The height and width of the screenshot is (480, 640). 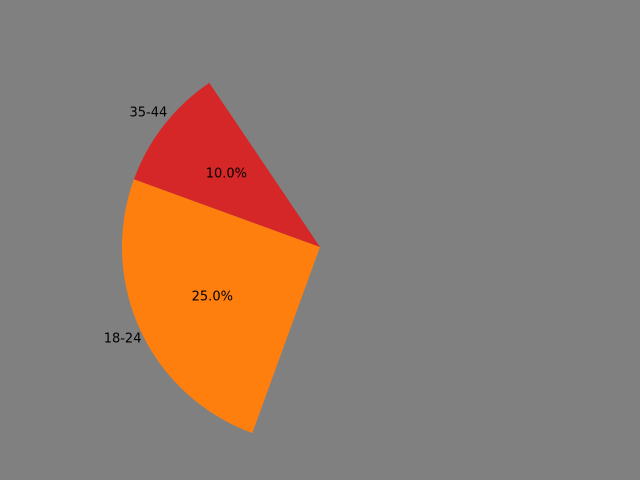 I want to click on pie-category-label-35-44: 35-44, so click(x=149, y=112).